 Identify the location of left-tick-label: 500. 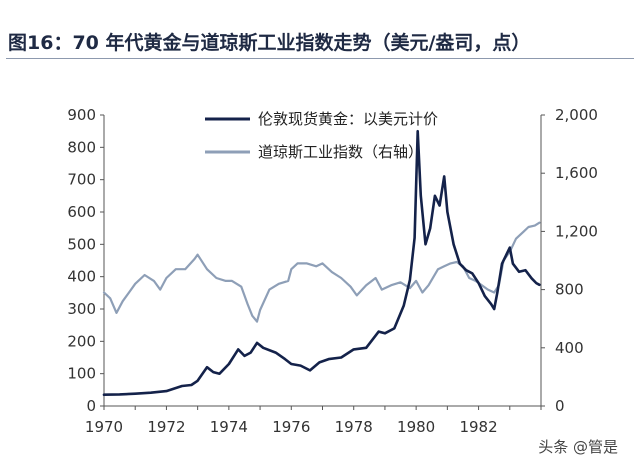
(81, 244).